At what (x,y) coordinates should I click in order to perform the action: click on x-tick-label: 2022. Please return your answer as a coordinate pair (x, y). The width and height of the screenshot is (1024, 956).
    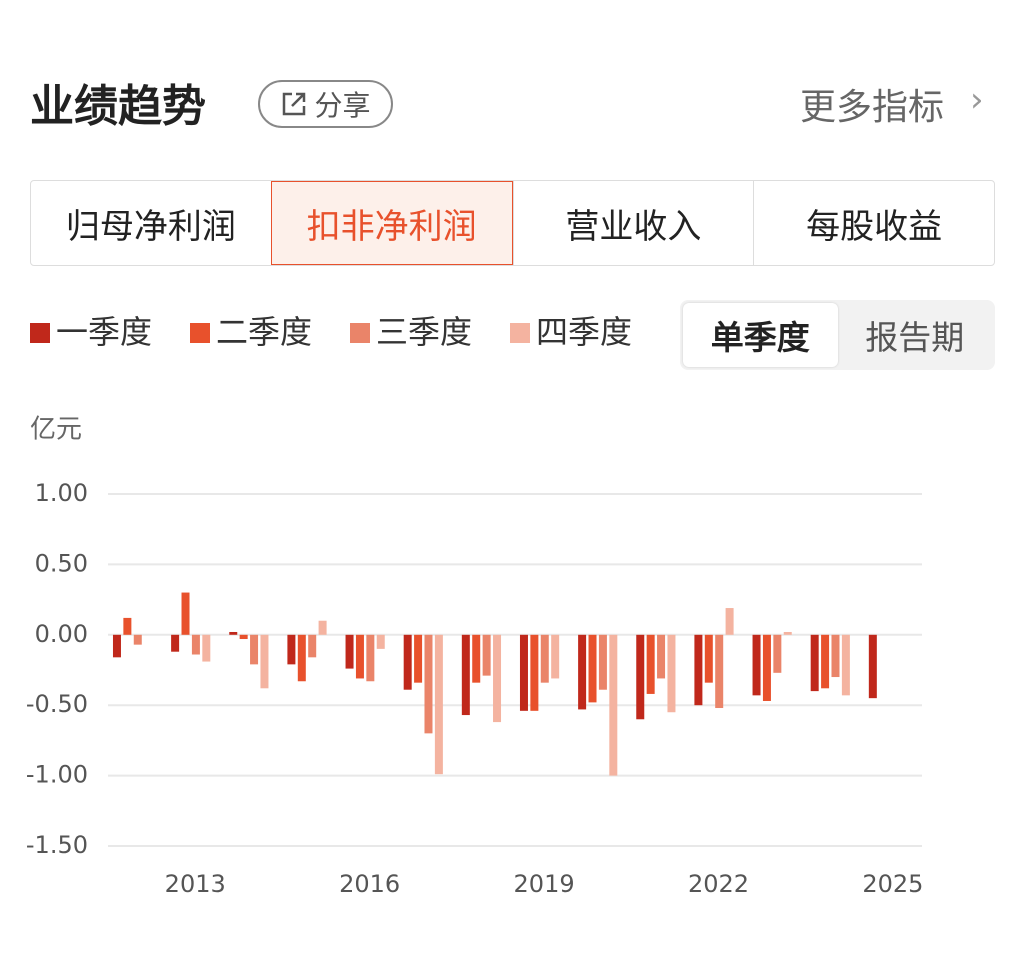
    Looking at the image, I should click on (718, 884).